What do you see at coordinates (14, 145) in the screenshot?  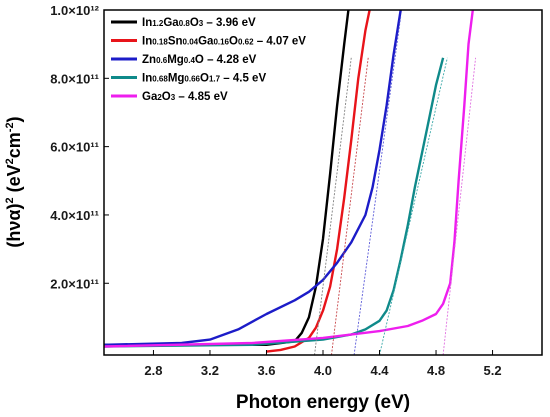 I see `y-axis-title-part: cm` at bounding box center [14, 145].